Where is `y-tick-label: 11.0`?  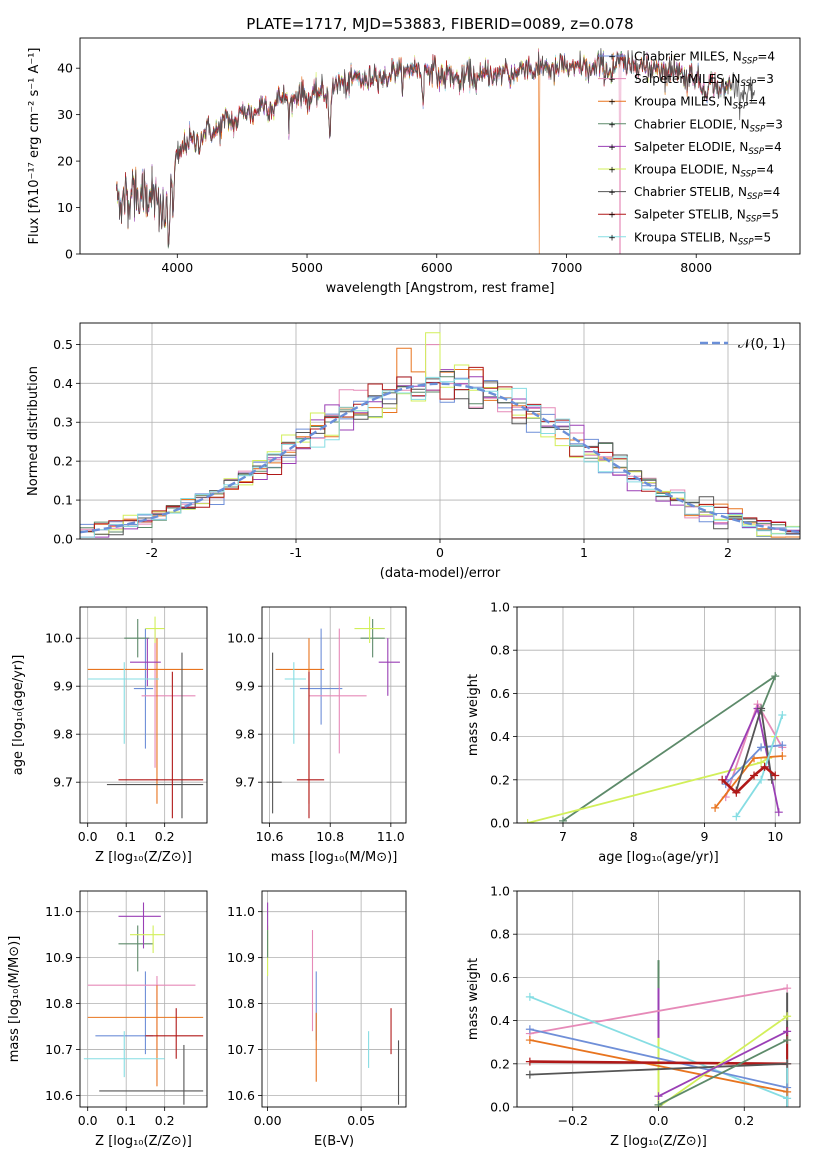 y-tick-label: 11.0 is located at coordinates (241, 911).